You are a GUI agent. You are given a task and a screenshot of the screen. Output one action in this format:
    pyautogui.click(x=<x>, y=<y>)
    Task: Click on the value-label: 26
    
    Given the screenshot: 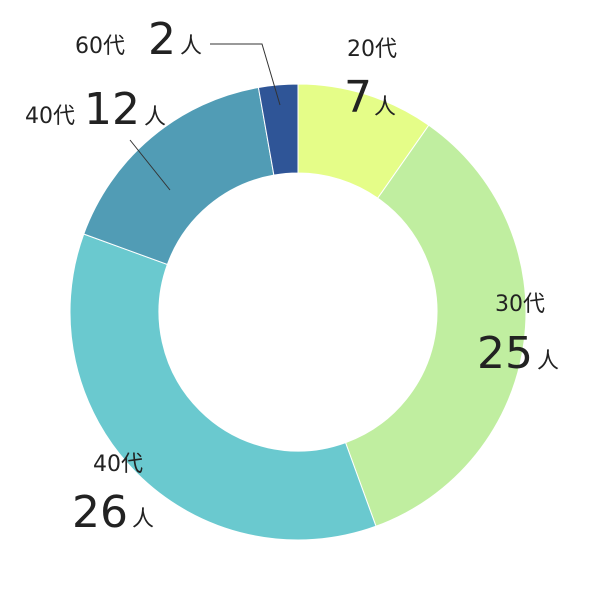 What is the action you would take?
    pyautogui.click(x=100, y=512)
    